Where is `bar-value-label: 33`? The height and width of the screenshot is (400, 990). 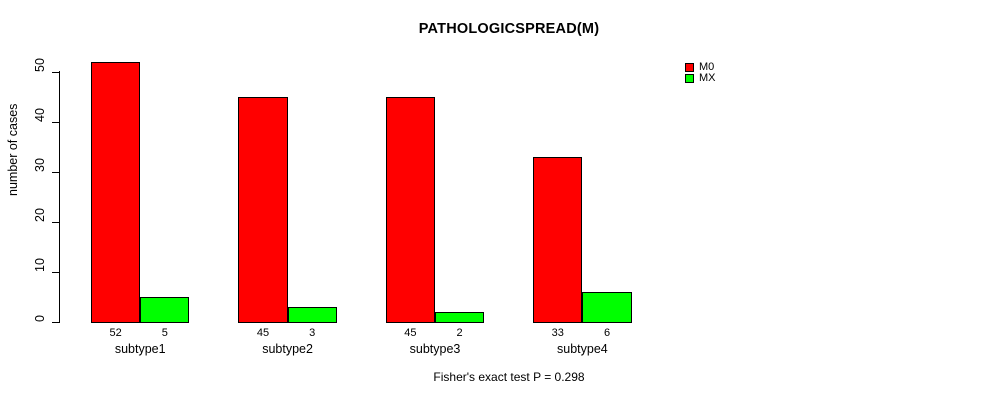 bar-value-label: 33 is located at coordinates (557, 333).